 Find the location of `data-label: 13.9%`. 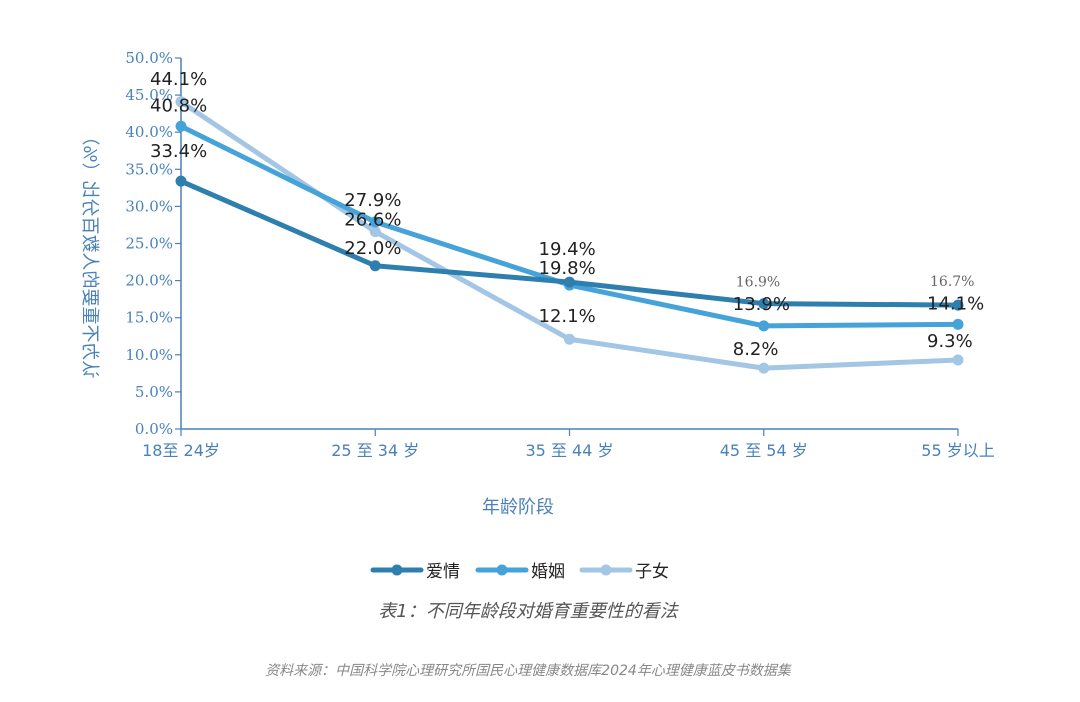

data-label: 13.9% is located at coordinates (761, 304).